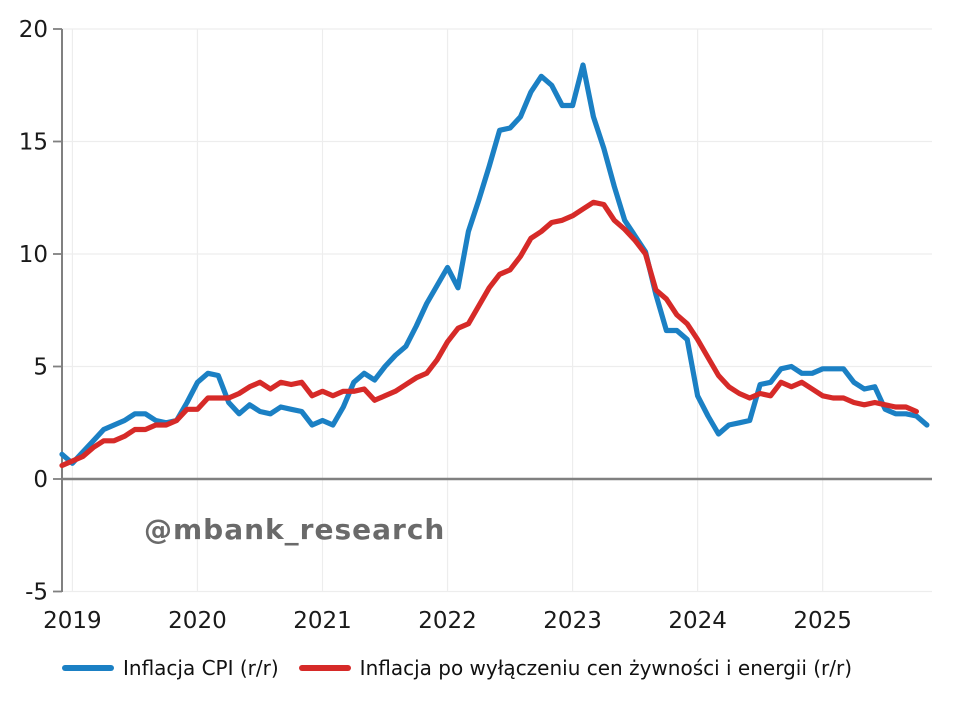 This screenshot has width=960, height=707. I want to click on y-tick-label: 10, so click(33, 255).